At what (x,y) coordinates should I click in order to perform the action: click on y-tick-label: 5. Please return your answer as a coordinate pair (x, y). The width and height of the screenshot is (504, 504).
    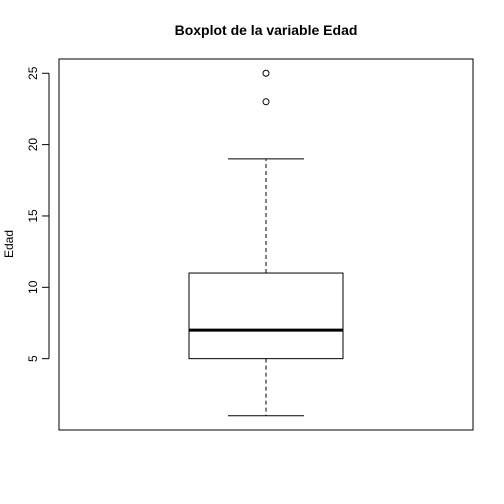
    Looking at the image, I should click on (33, 358).